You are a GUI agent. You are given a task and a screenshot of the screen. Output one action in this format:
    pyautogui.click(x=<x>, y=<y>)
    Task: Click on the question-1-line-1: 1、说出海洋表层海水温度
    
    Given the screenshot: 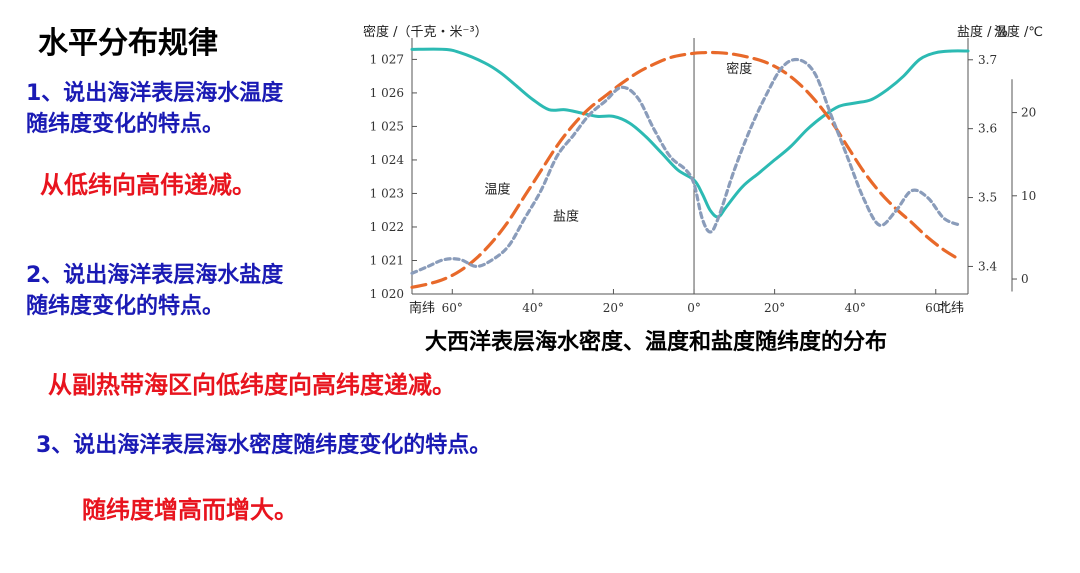 What is the action you would take?
    pyautogui.click(x=155, y=93)
    